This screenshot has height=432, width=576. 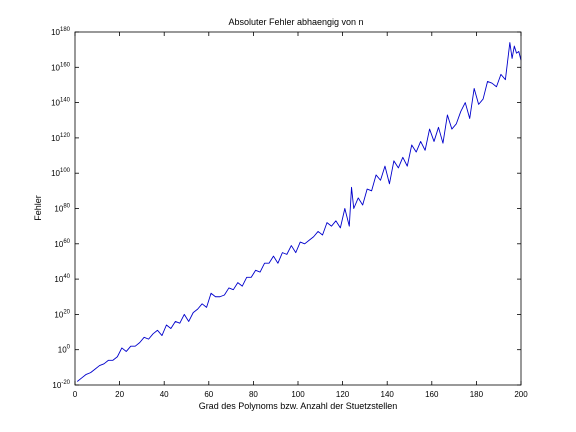 I want to click on y-axis-label: Fehler, so click(x=38, y=208).